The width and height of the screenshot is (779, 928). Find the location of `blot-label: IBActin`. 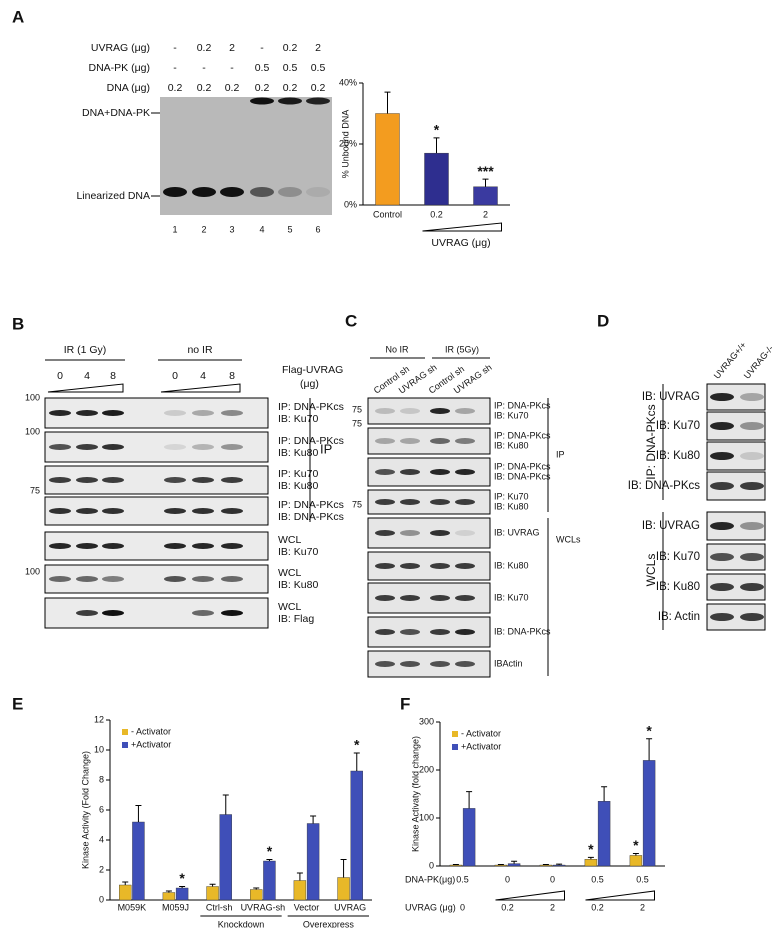

blot-label: IBActin is located at coordinates (508, 663).